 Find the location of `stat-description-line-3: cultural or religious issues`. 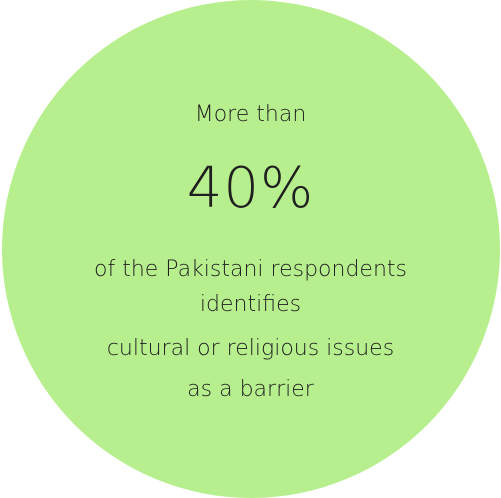

stat-description-line-3: cultural or religious issues is located at coordinates (250, 348).